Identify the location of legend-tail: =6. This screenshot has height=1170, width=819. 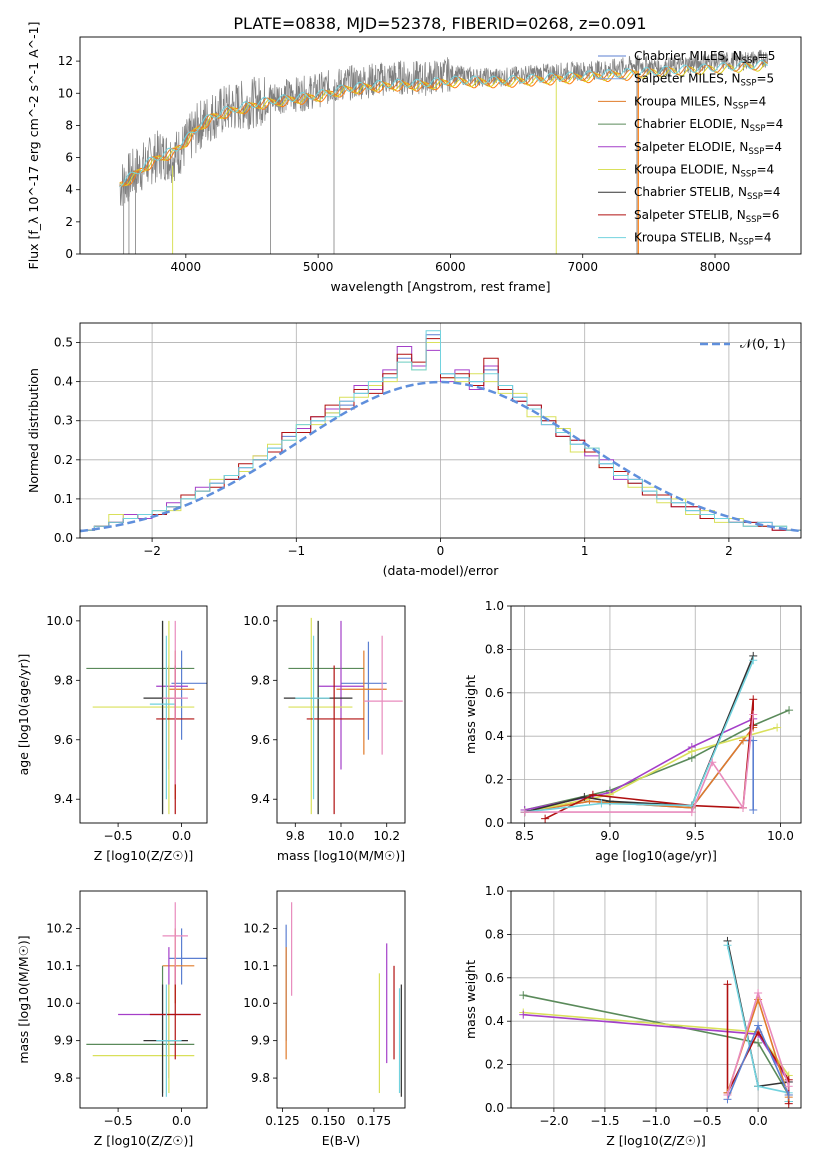
(771, 215).